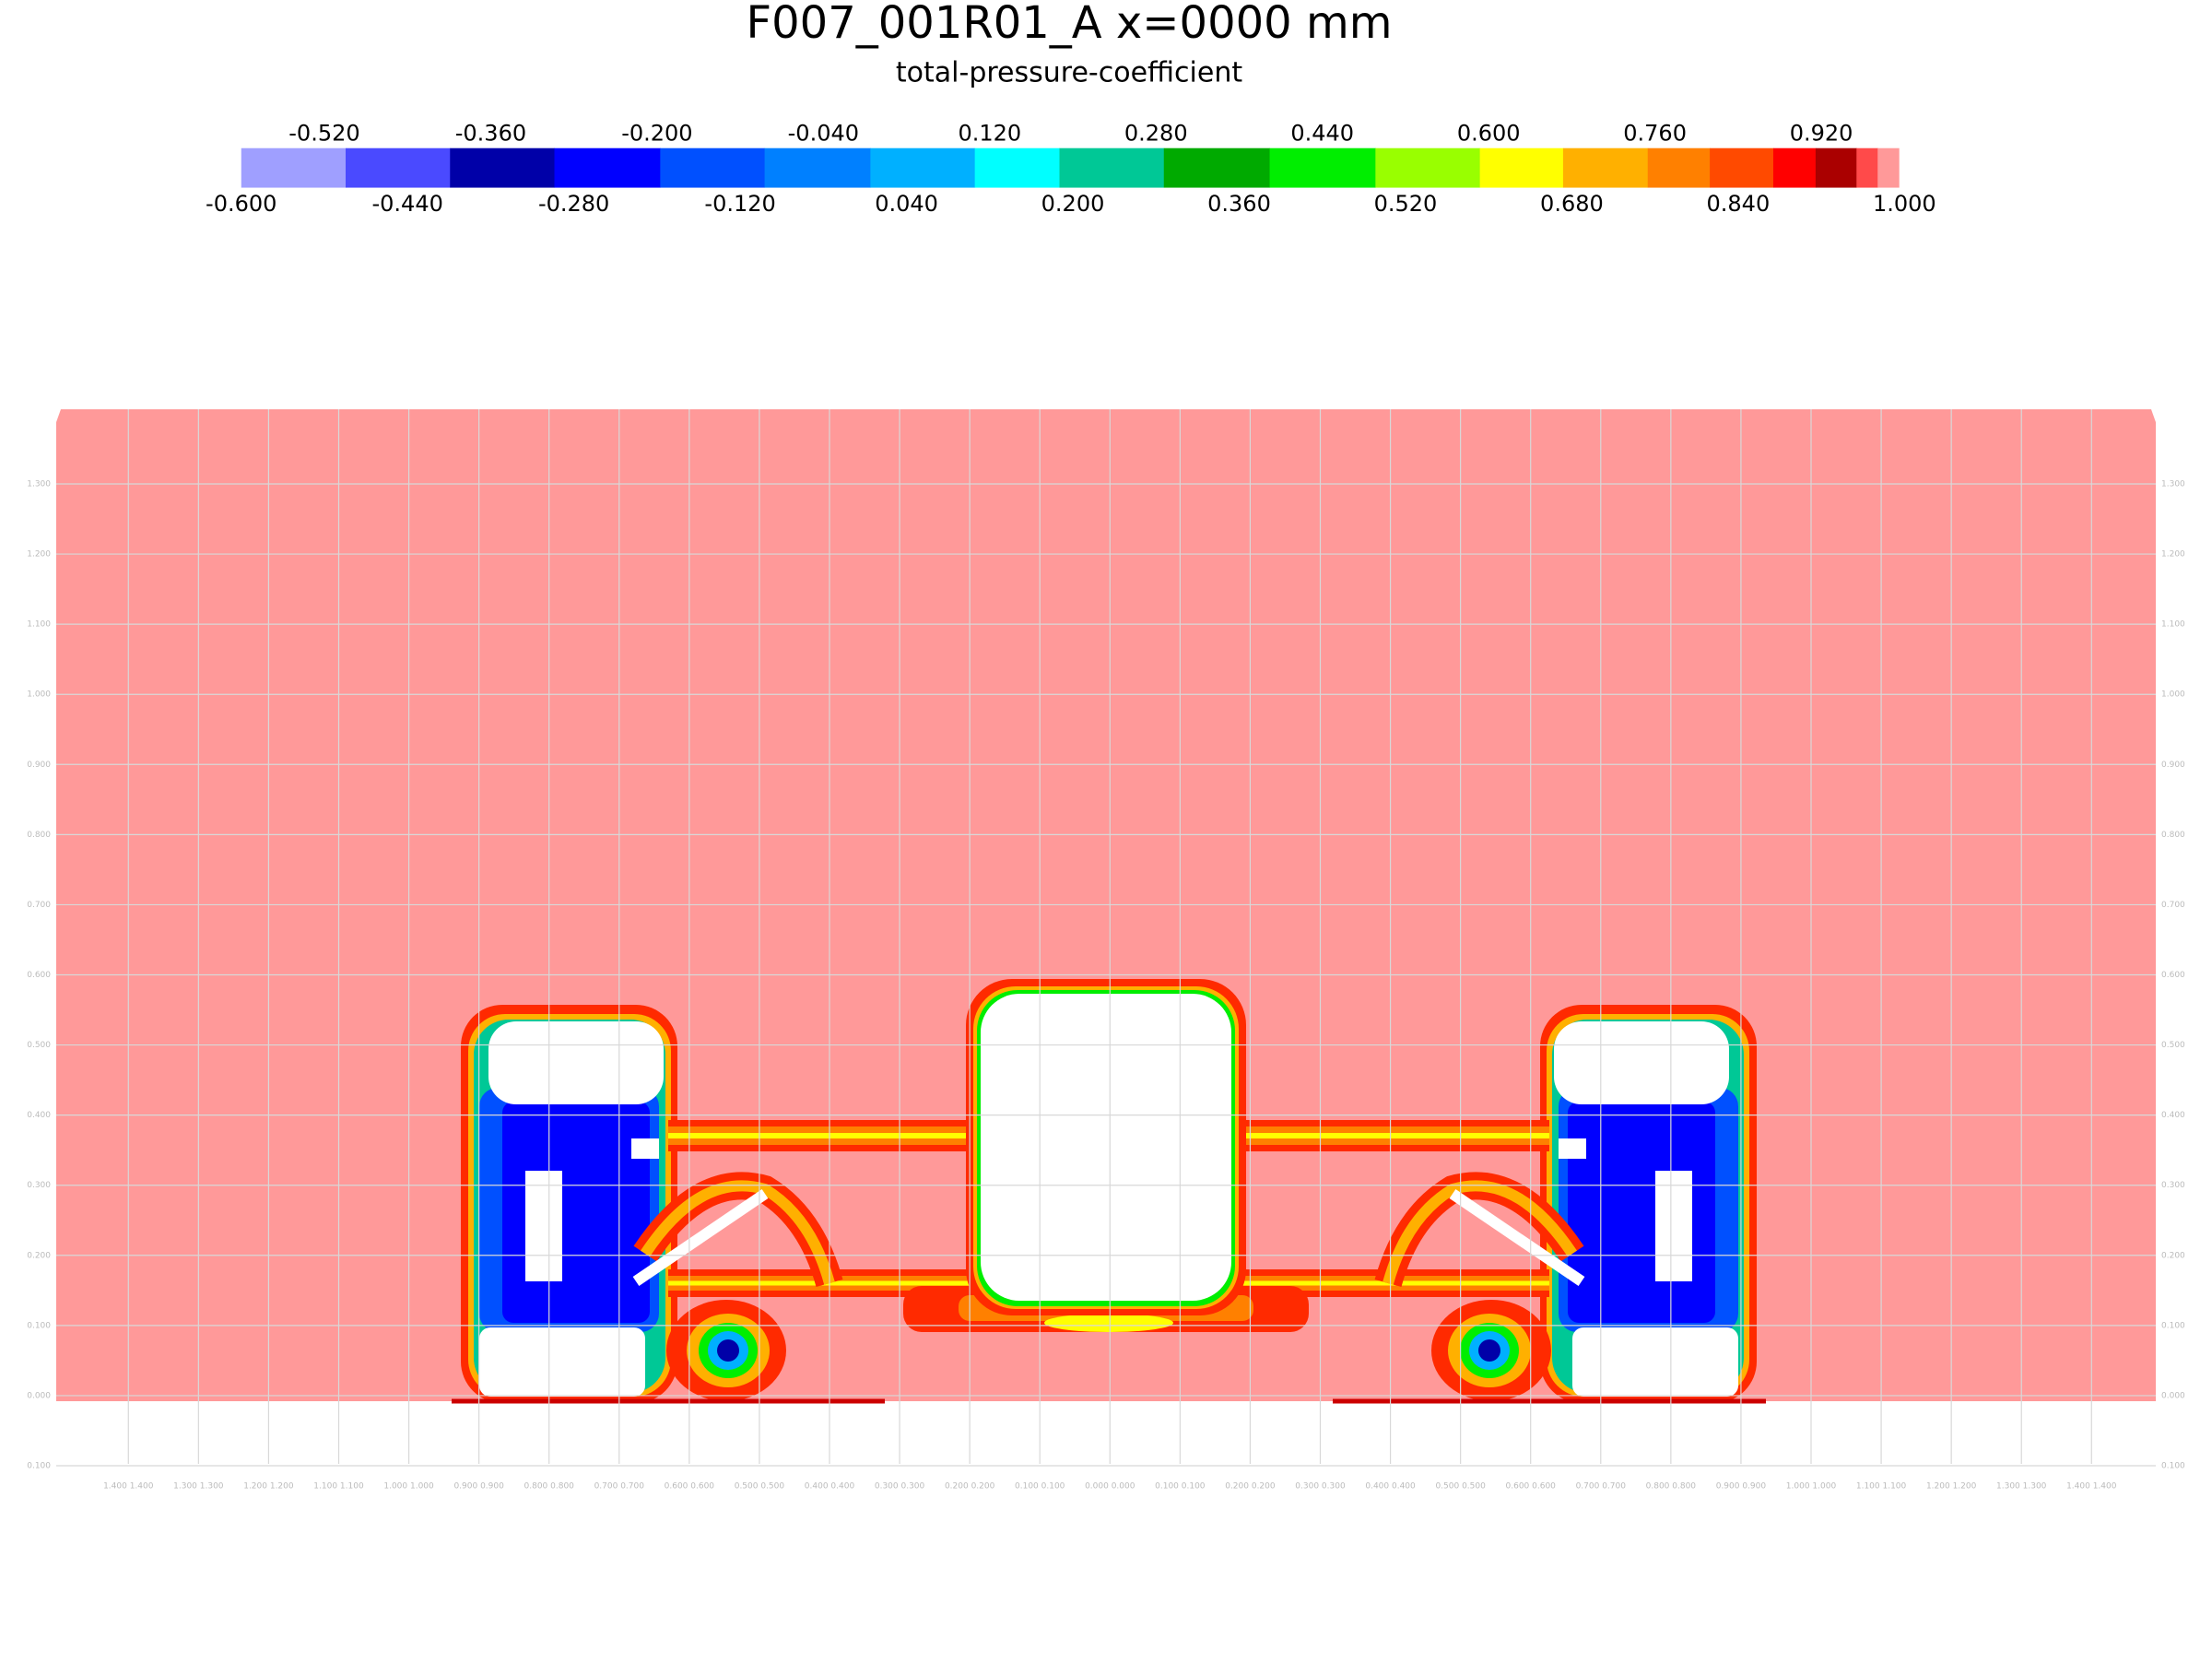 Image resolution: width=2212 pixels, height=1663 pixels. What do you see at coordinates (1406, 204) in the screenshot?
I see `colorbar-label: 0.520` at bounding box center [1406, 204].